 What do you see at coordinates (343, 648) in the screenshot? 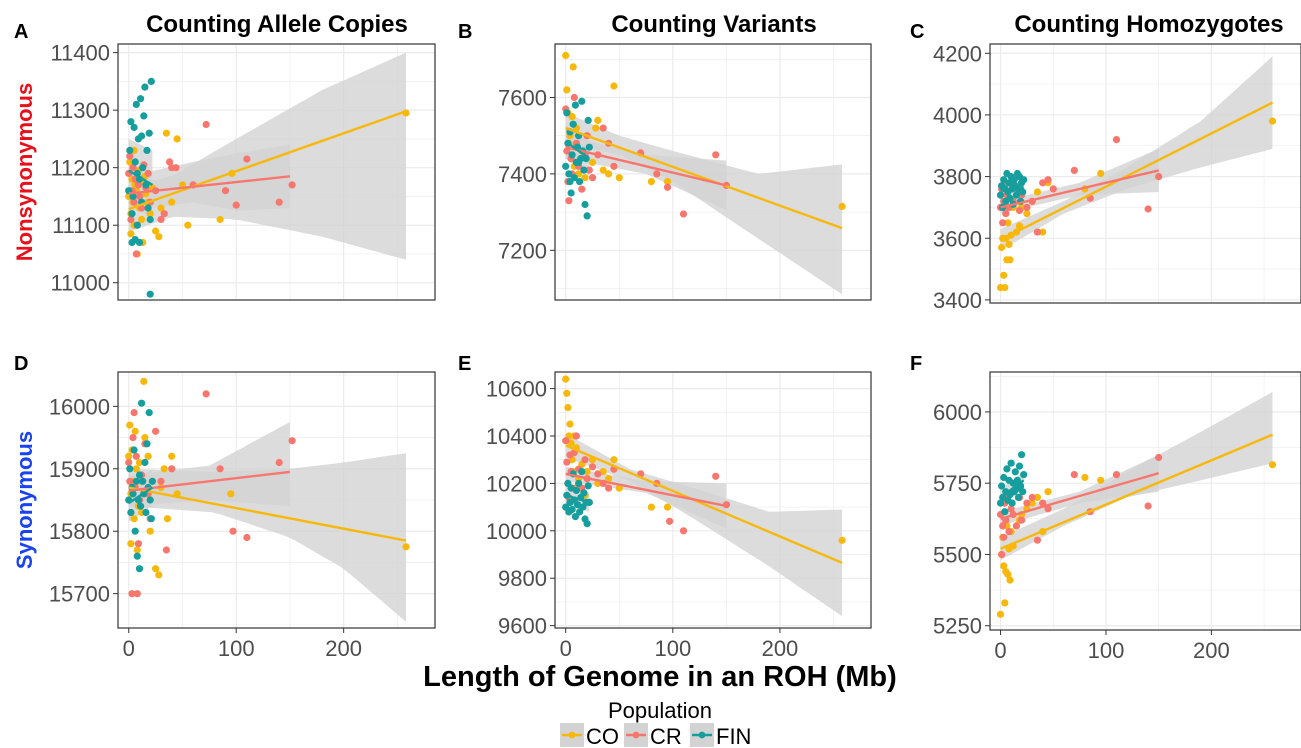
I see `x-tick-label: 200` at bounding box center [343, 648].